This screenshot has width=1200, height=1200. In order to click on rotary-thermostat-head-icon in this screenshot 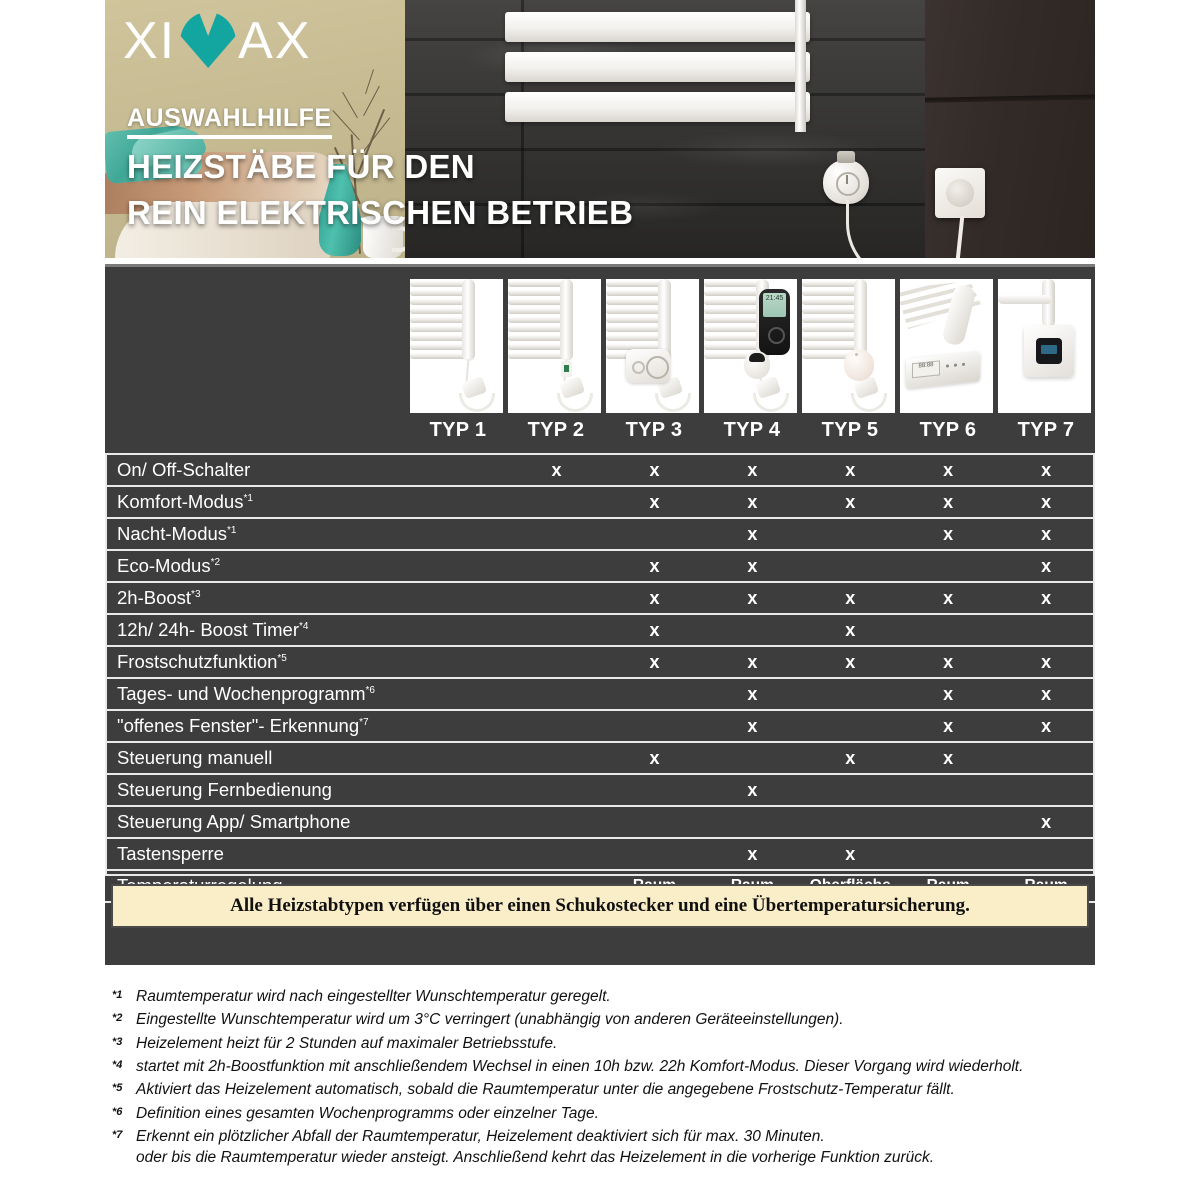, I will do `click(859, 365)`.